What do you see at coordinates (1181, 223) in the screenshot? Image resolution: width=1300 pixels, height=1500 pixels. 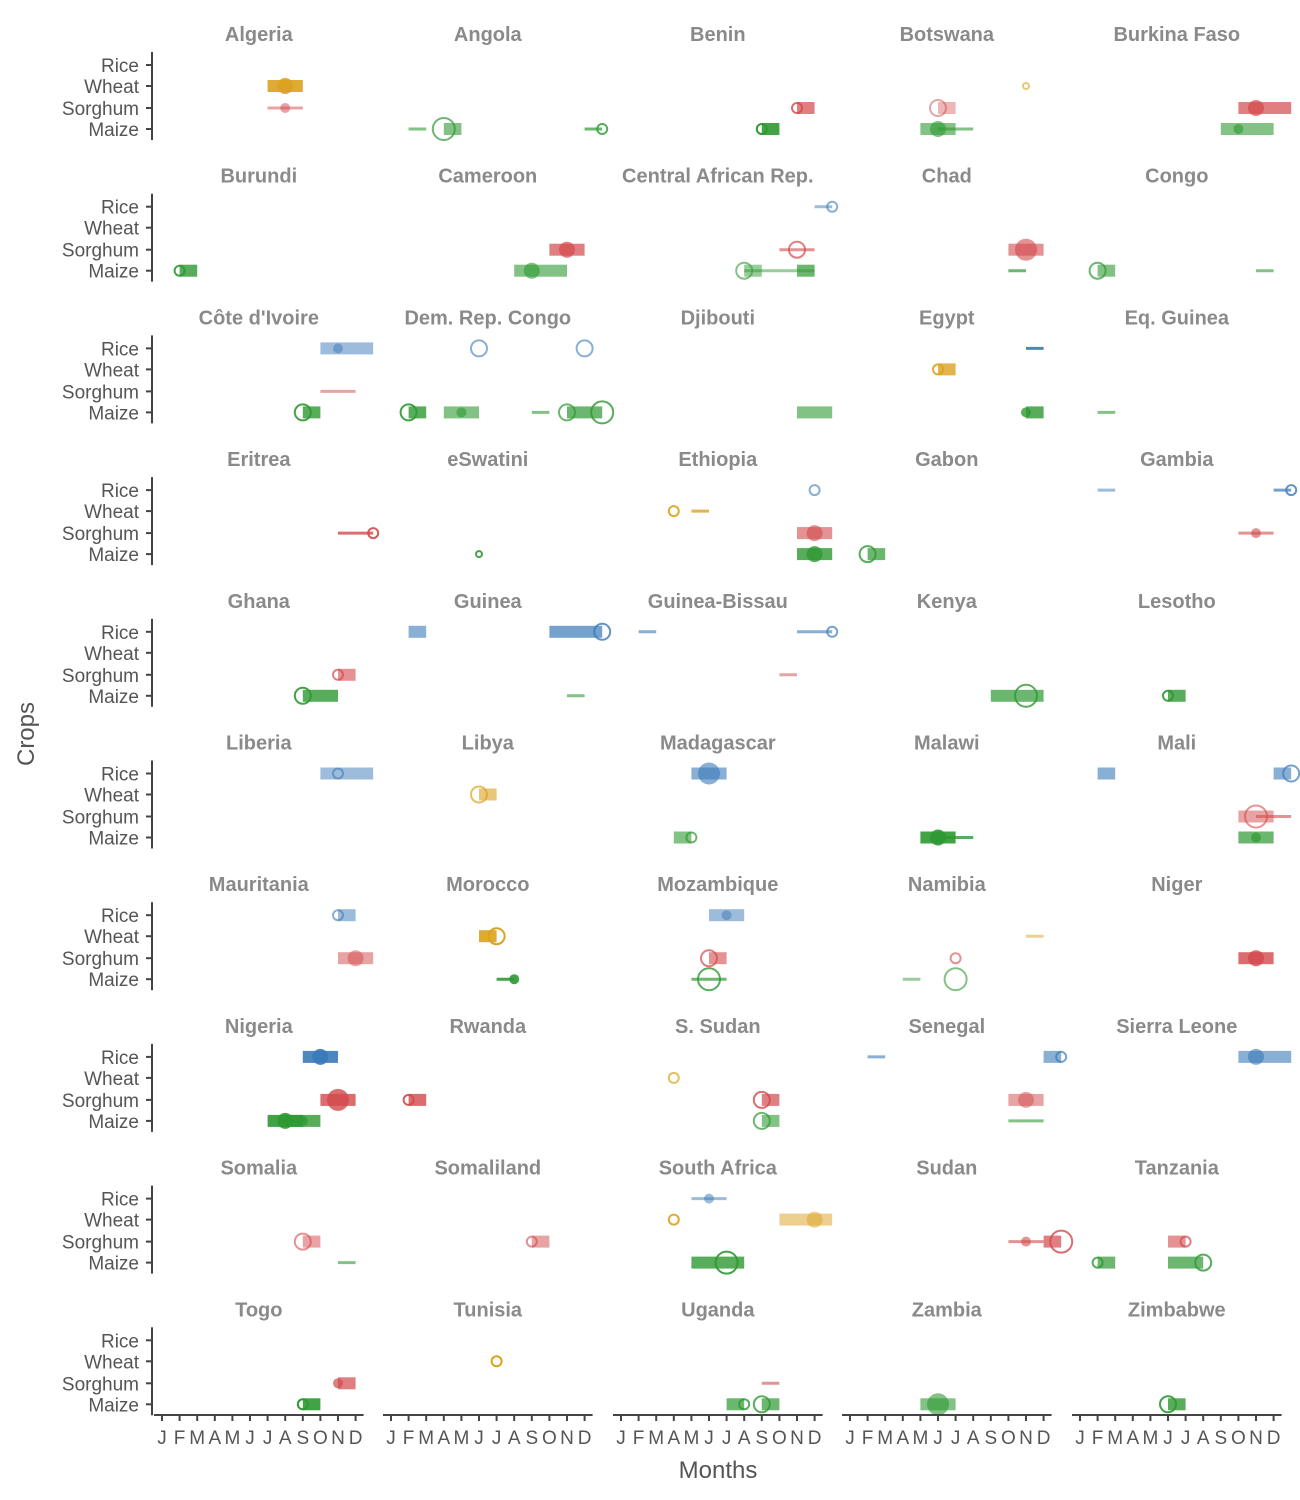 I see `panel-congo: Congo` at bounding box center [1181, 223].